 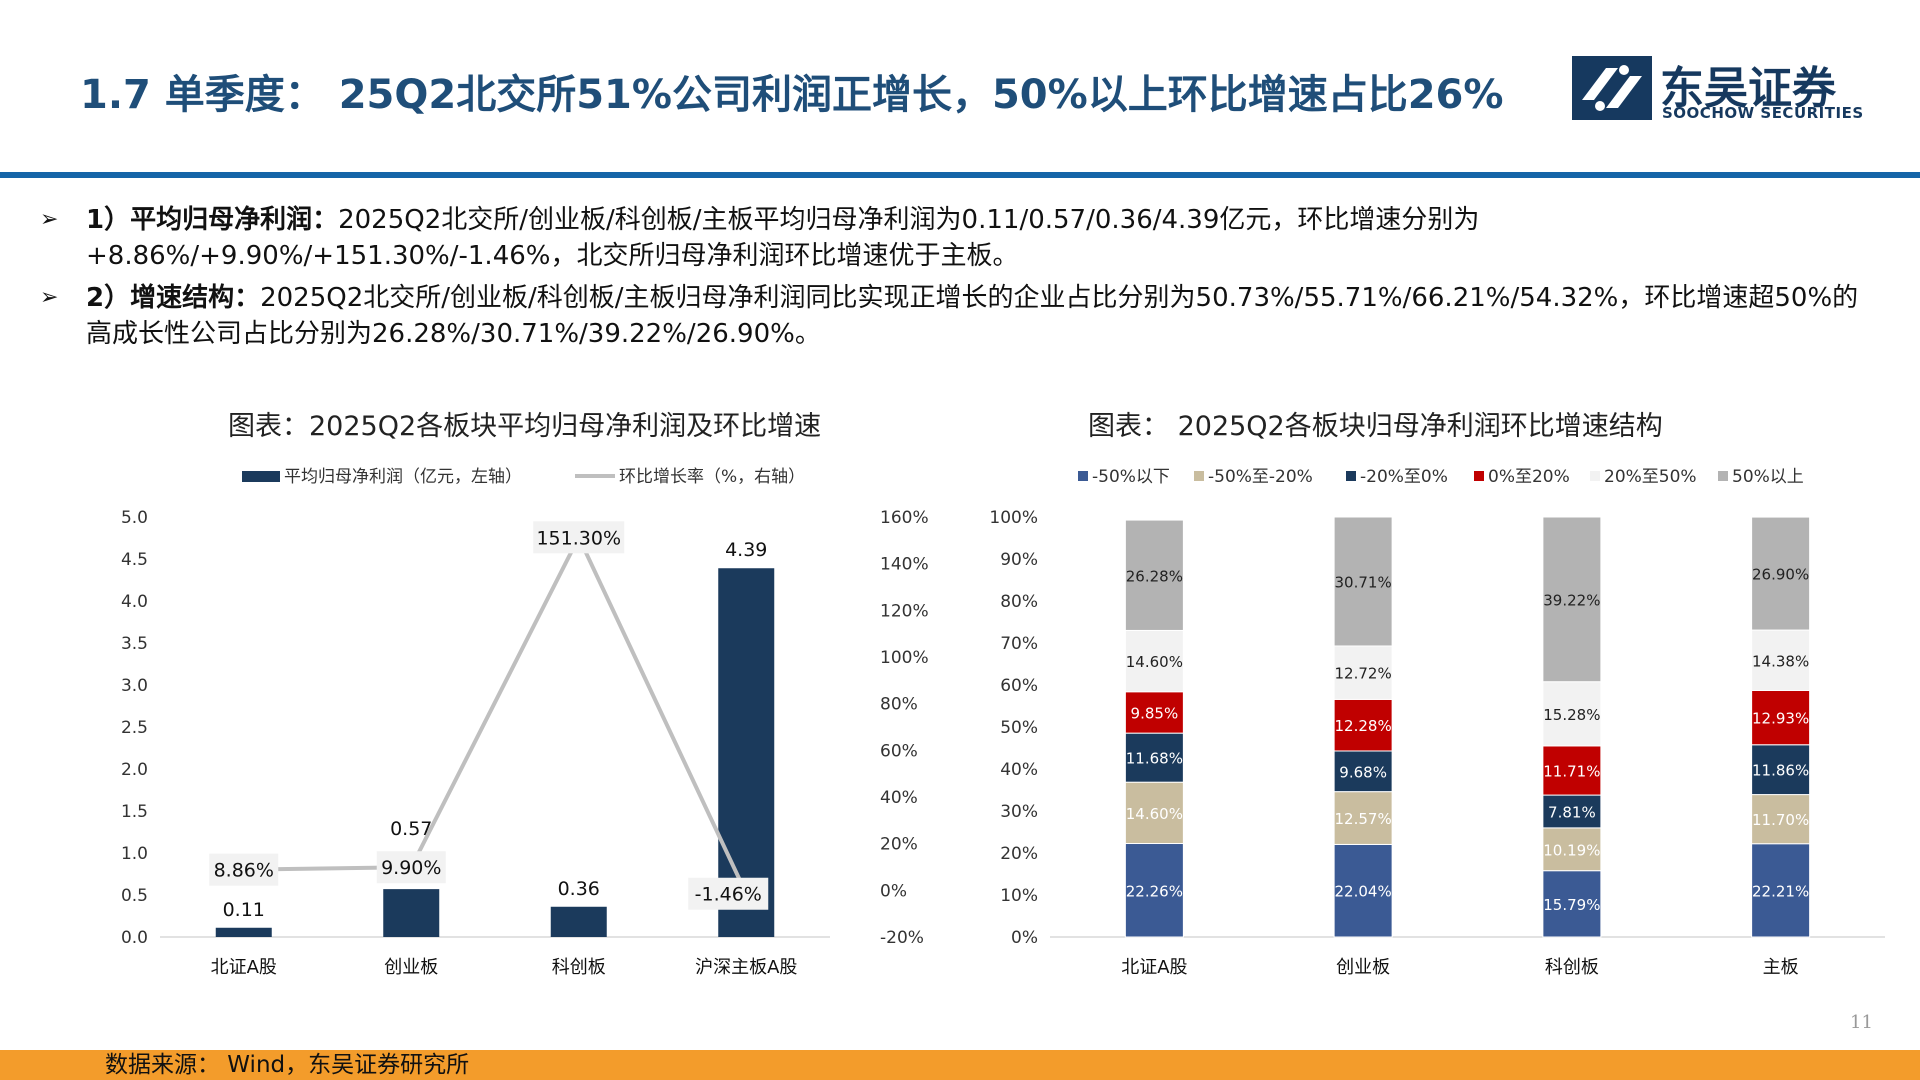 I want to click on line-value-label: -1.46%, so click(x=728, y=895).